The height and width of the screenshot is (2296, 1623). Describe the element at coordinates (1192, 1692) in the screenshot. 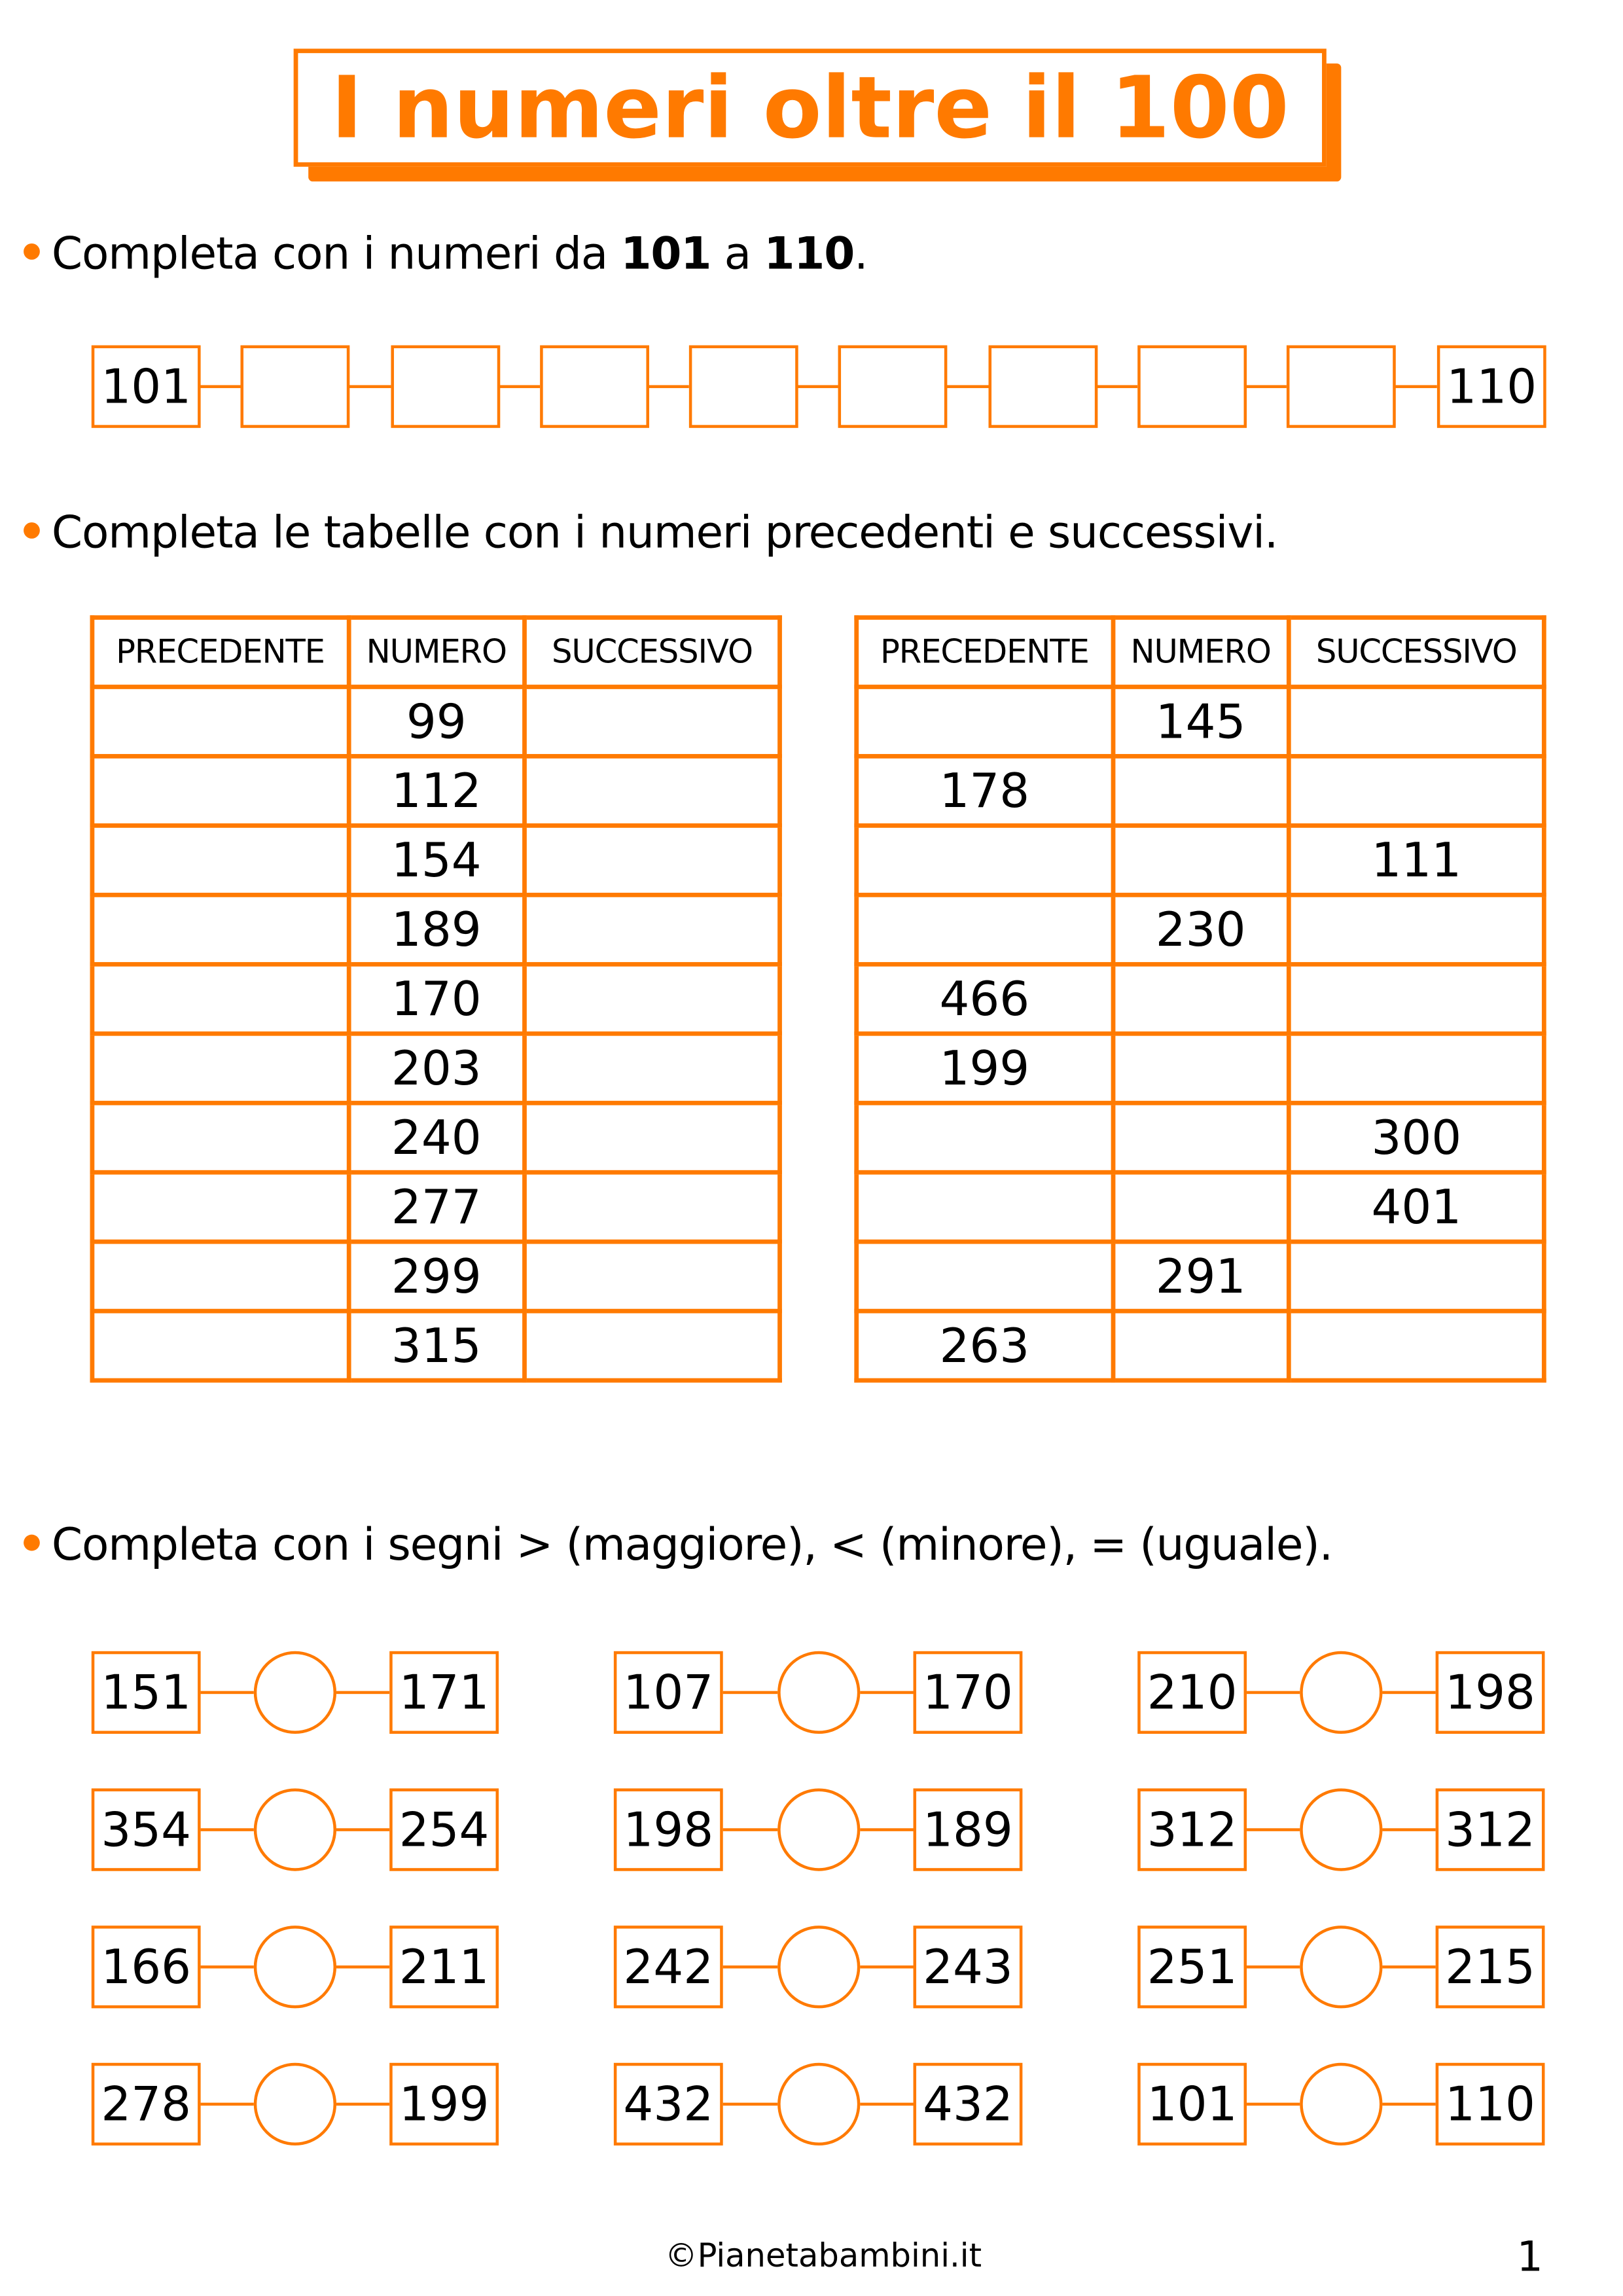

I see `compare-left-number: 210` at that location.